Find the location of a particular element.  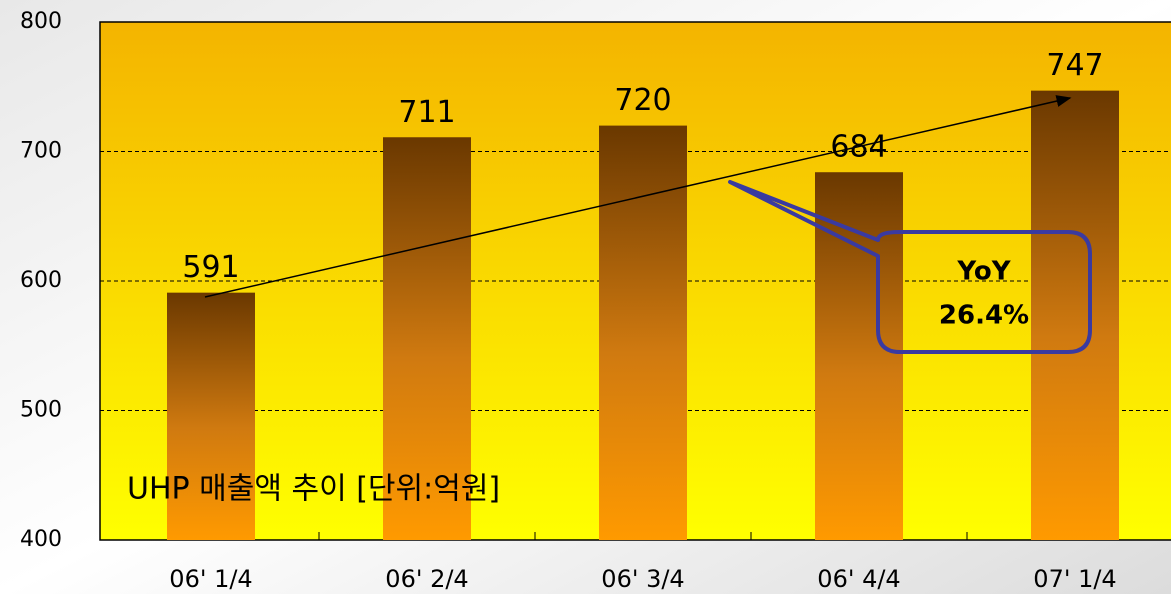

data-label: 711 is located at coordinates (426, 112).